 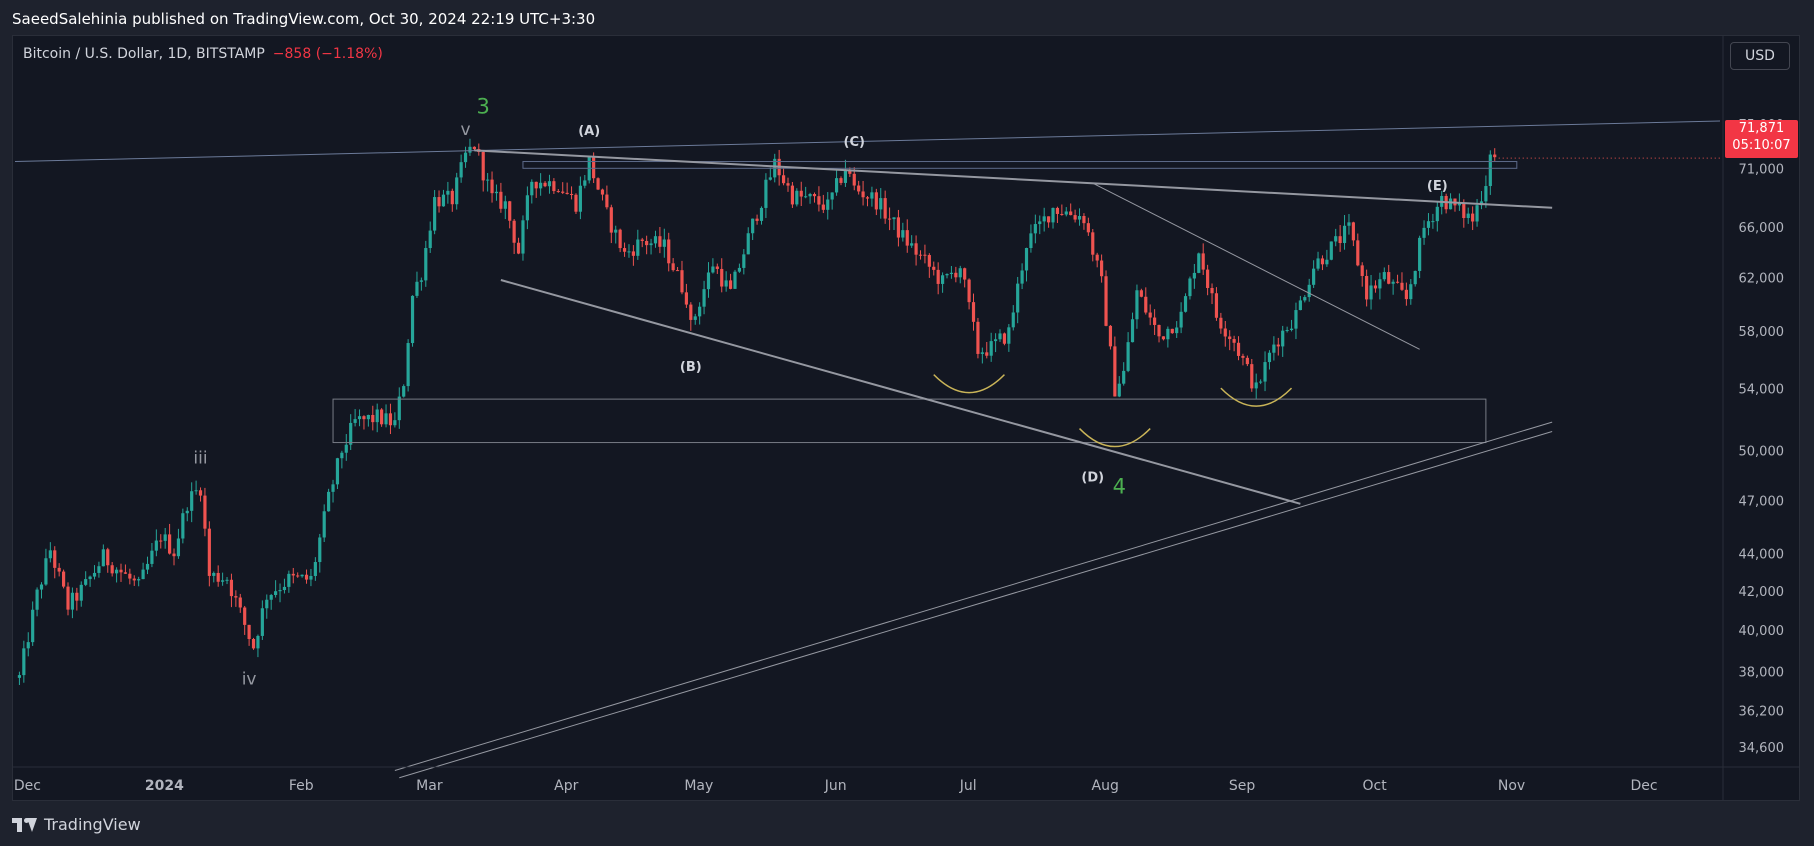 What do you see at coordinates (200, 459) in the screenshot?
I see `wave-label: iii` at bounding box center [200, 459].